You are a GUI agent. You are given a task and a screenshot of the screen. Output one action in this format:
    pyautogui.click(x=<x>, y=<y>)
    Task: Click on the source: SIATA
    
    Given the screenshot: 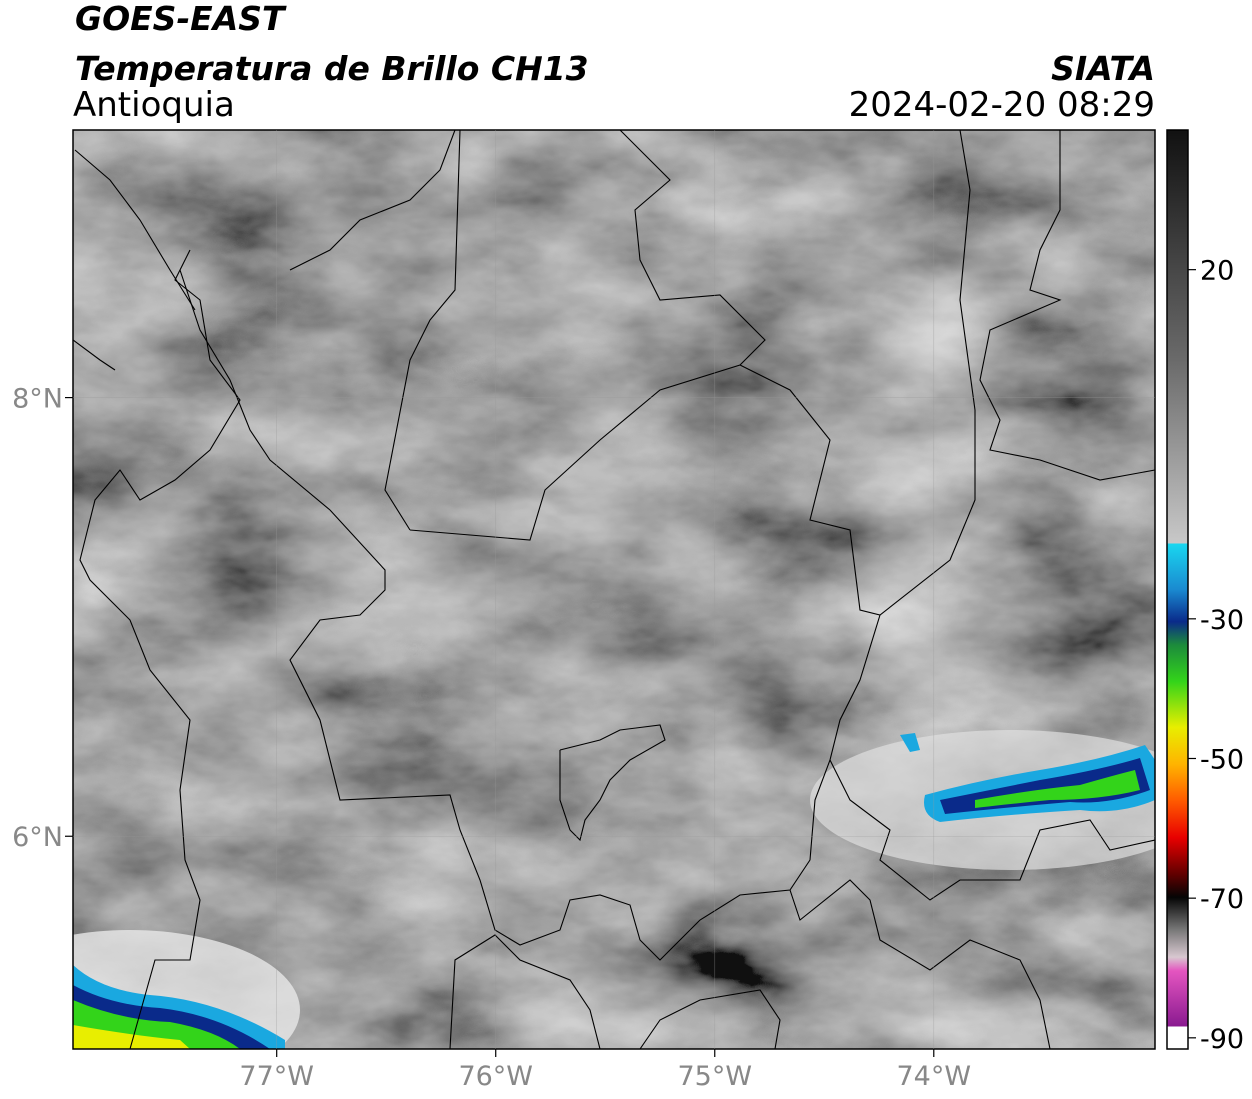 What is the action you would take?
    pyautogui.click(x=1103, y=68)
    